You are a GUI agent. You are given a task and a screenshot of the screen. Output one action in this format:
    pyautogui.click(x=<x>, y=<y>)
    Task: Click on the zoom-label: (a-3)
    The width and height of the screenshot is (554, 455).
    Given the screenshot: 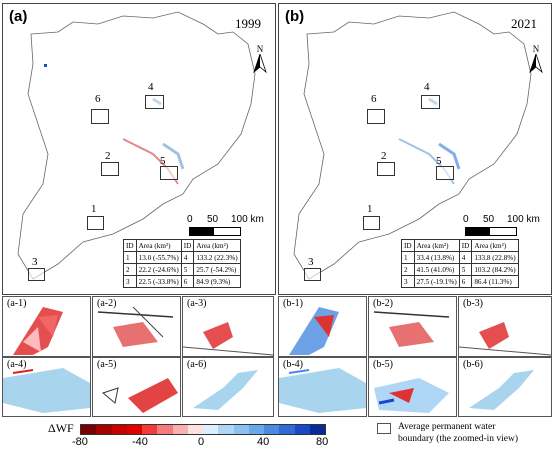 What is the action you would take?
    pyautogui.click(x=197, y=303)
    